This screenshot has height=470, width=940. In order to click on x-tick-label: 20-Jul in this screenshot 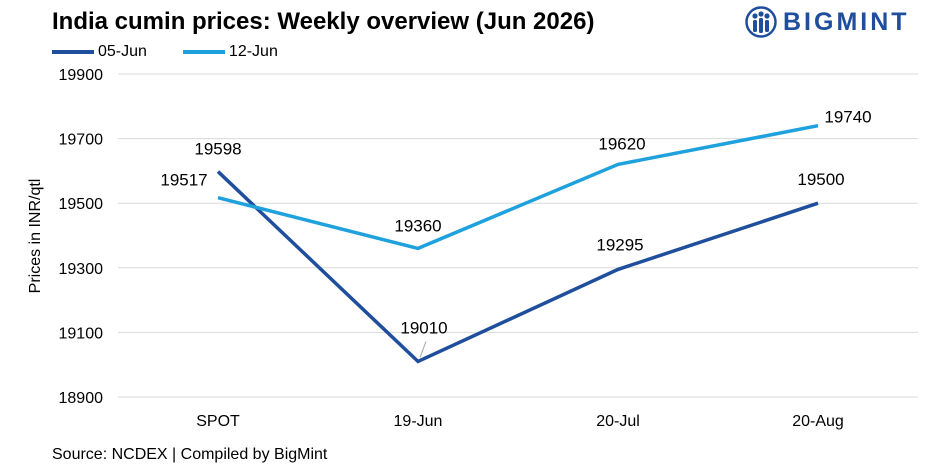, I will do `click(618, 421)`.